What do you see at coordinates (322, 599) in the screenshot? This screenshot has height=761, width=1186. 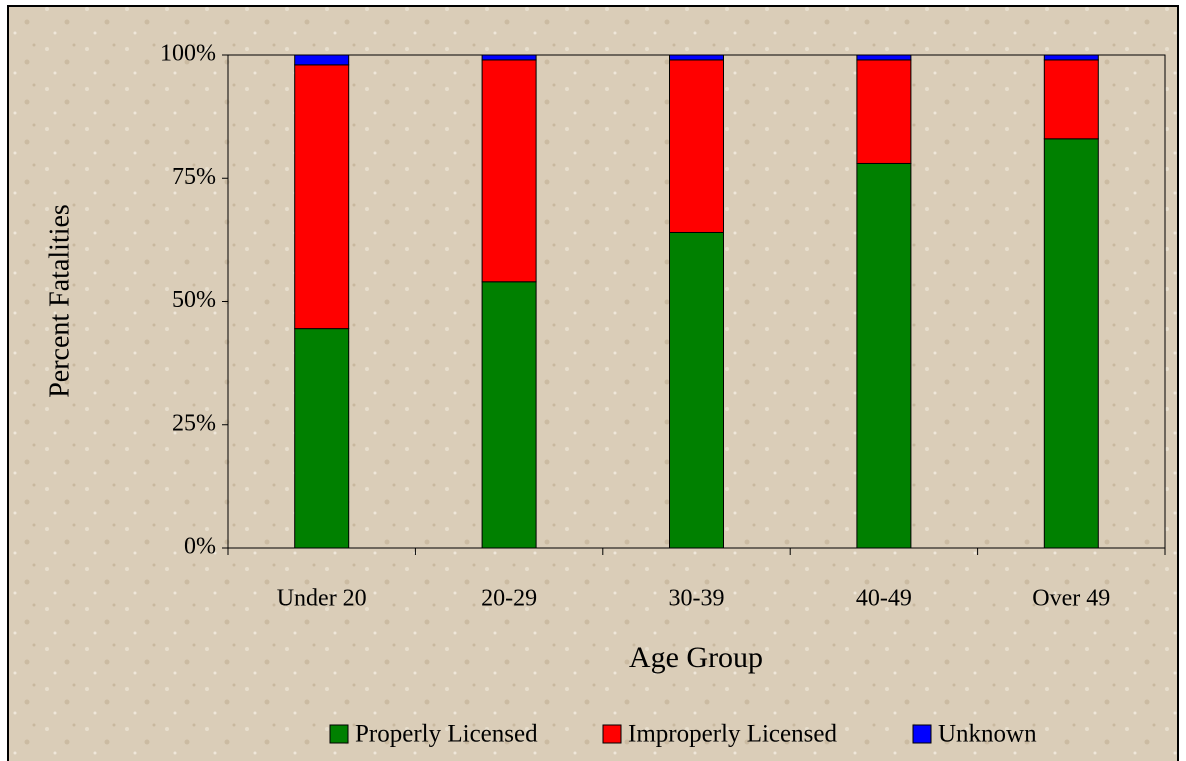 I see `x-tick-label: Under 20` at bounding box center [322, 599].